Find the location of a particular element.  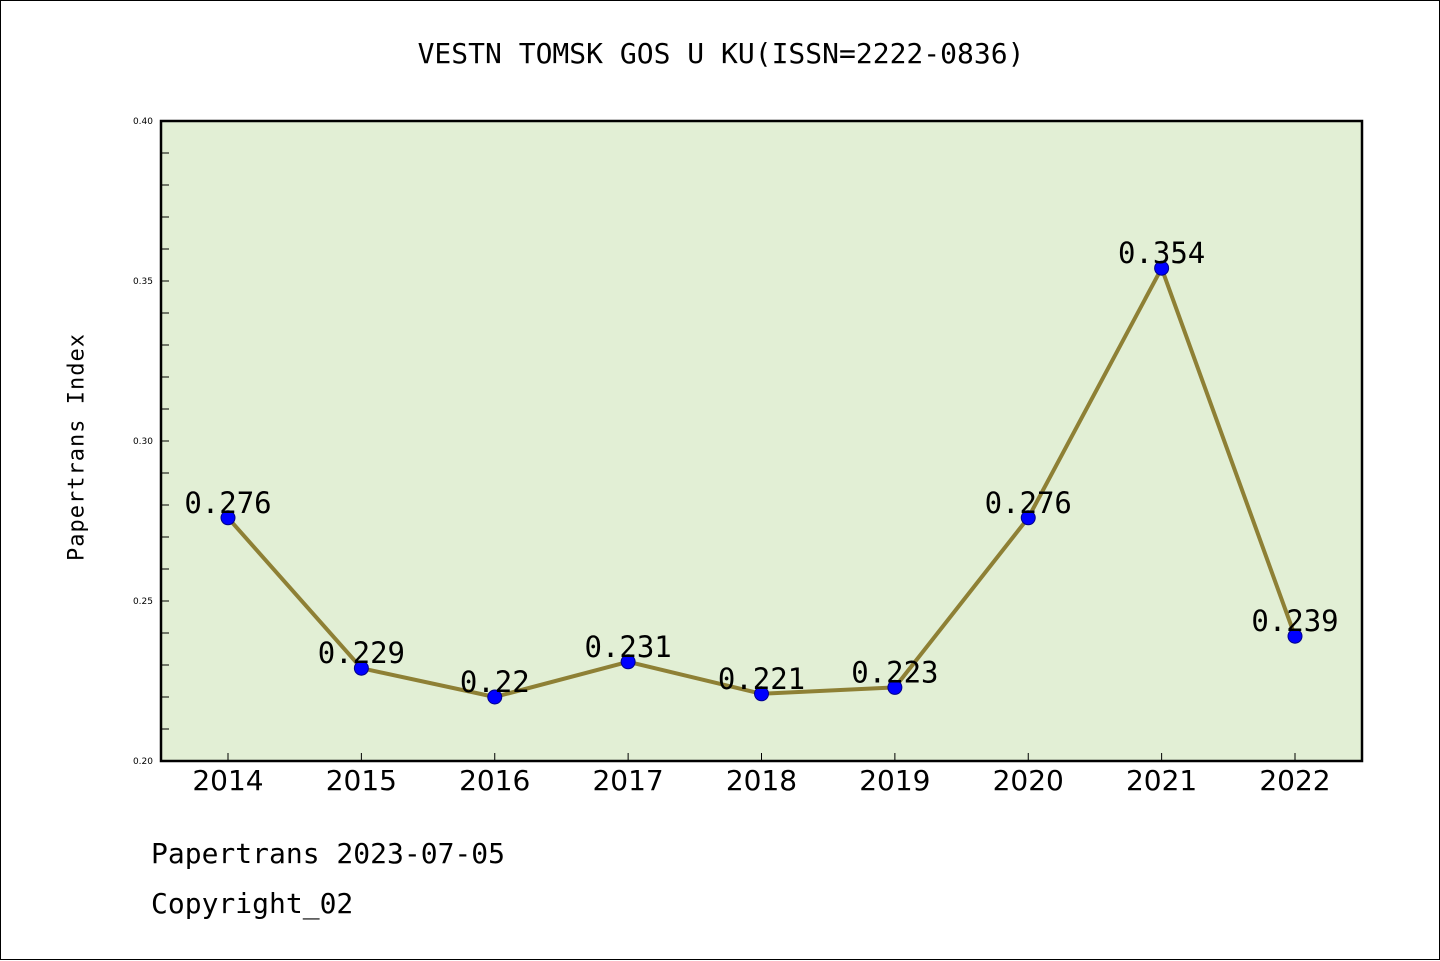

x-tick-label: 2017 is located at coordinates (627, 780).